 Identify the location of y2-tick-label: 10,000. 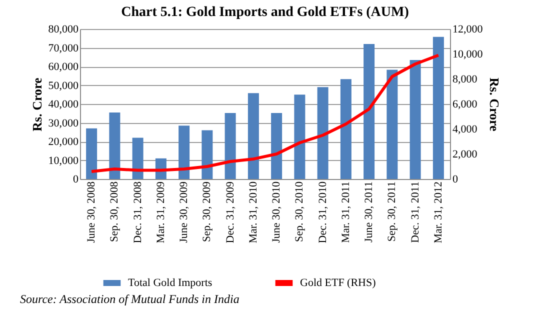
(468, 54).